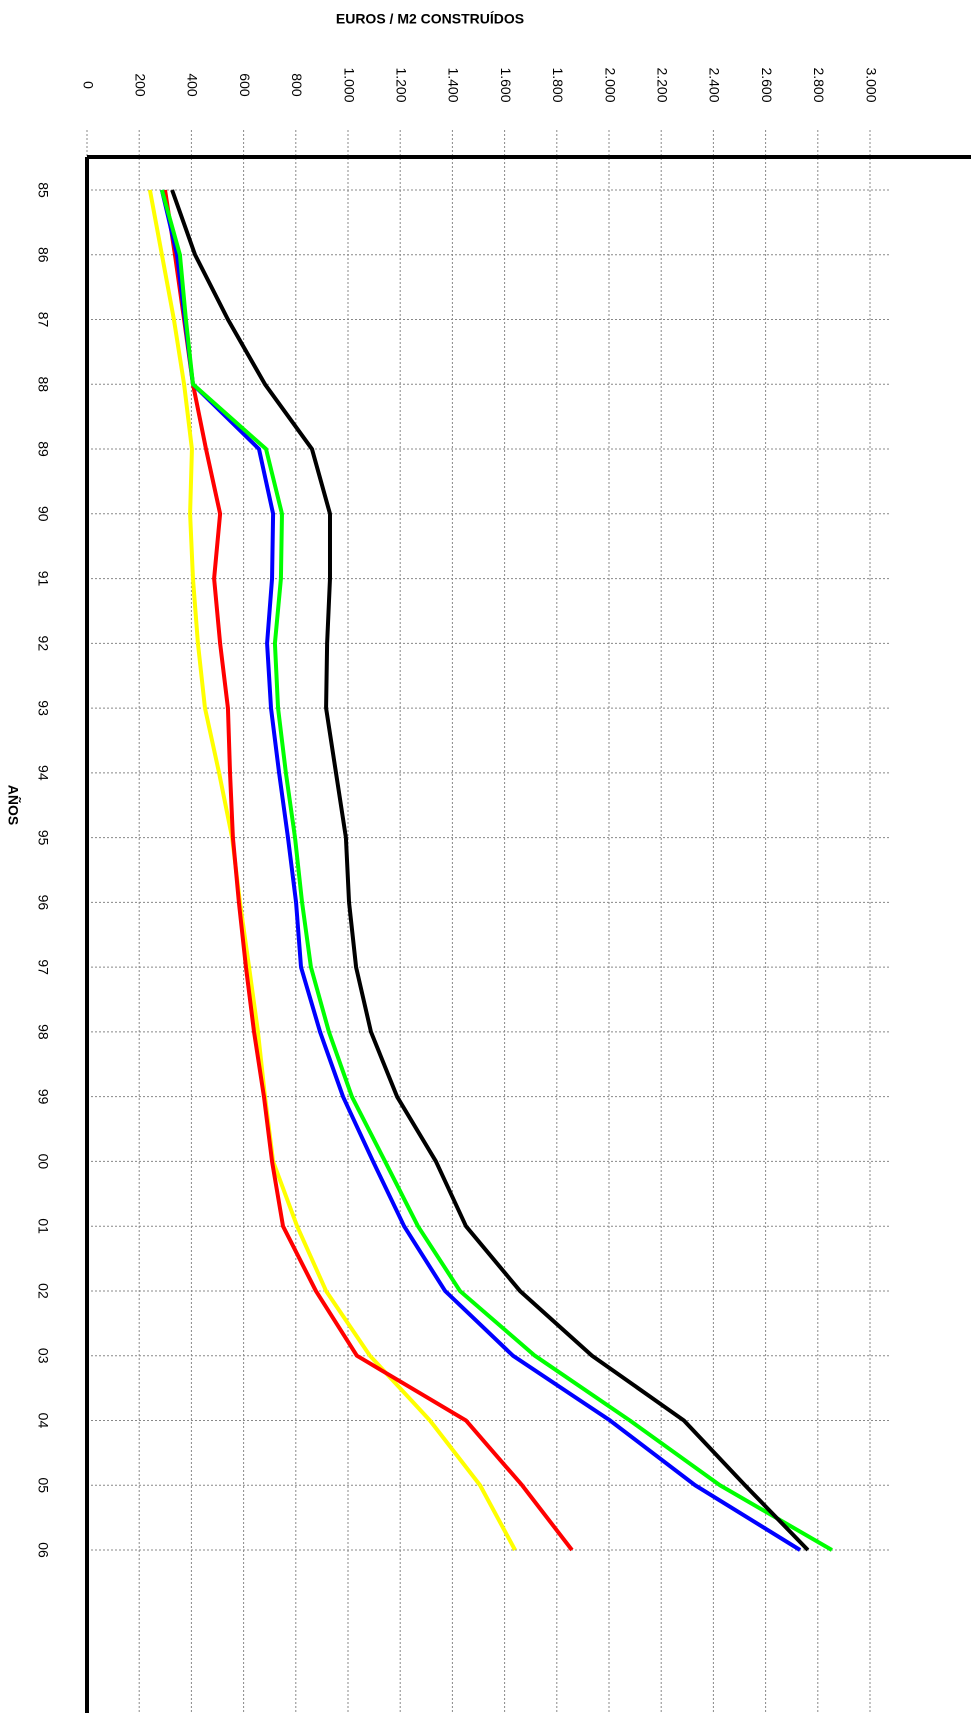  What do you see at coordinates (43, 903) in the screenshot?
I see `x-tick-label: 96` at bounding box center [43, 903].